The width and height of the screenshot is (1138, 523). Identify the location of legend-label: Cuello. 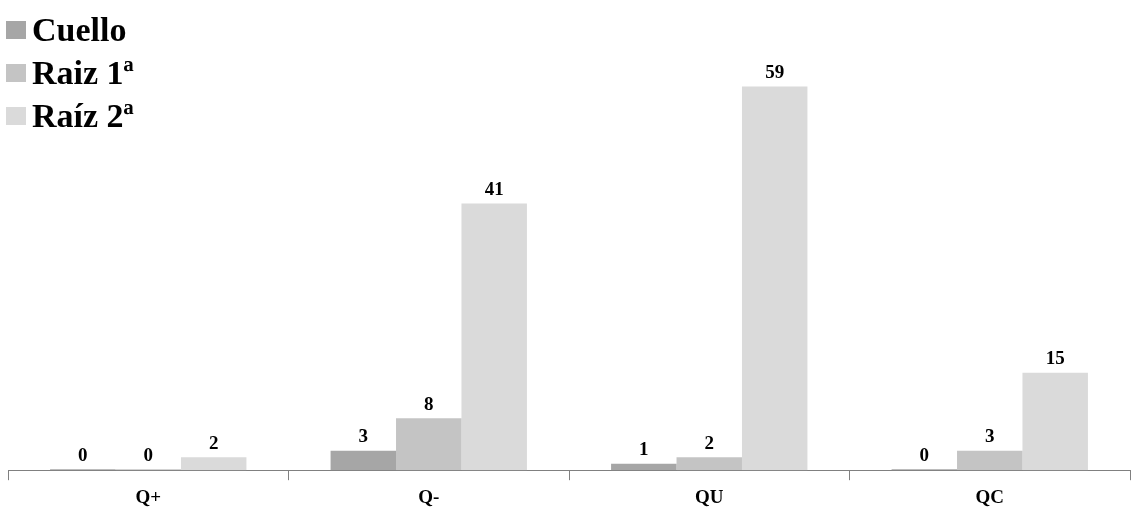
(79, 30).